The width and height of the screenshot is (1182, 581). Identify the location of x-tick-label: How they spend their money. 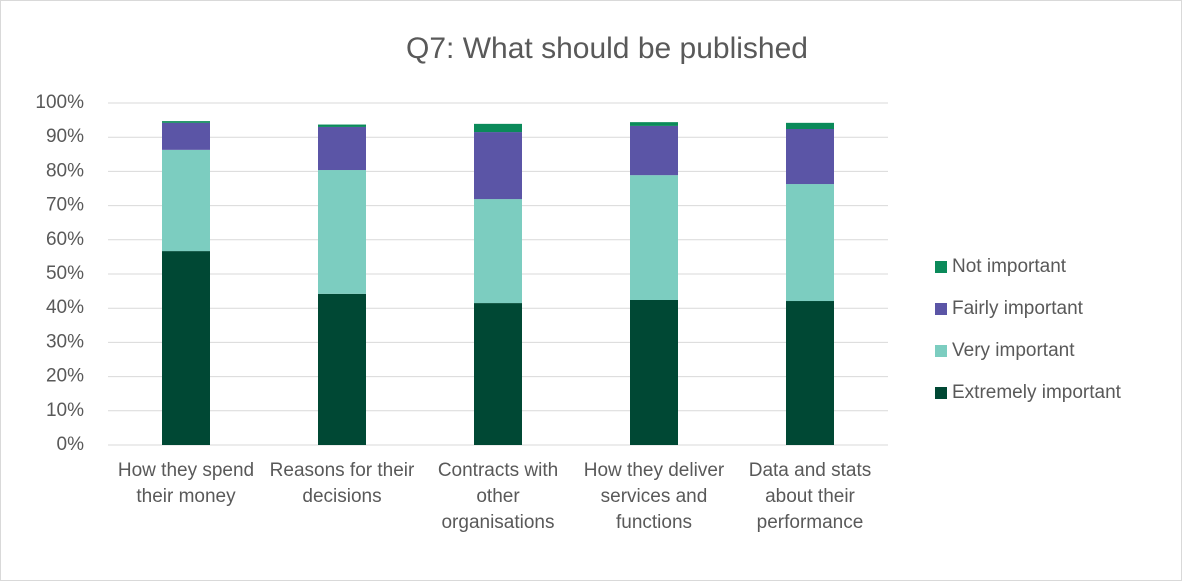
(186, 483).